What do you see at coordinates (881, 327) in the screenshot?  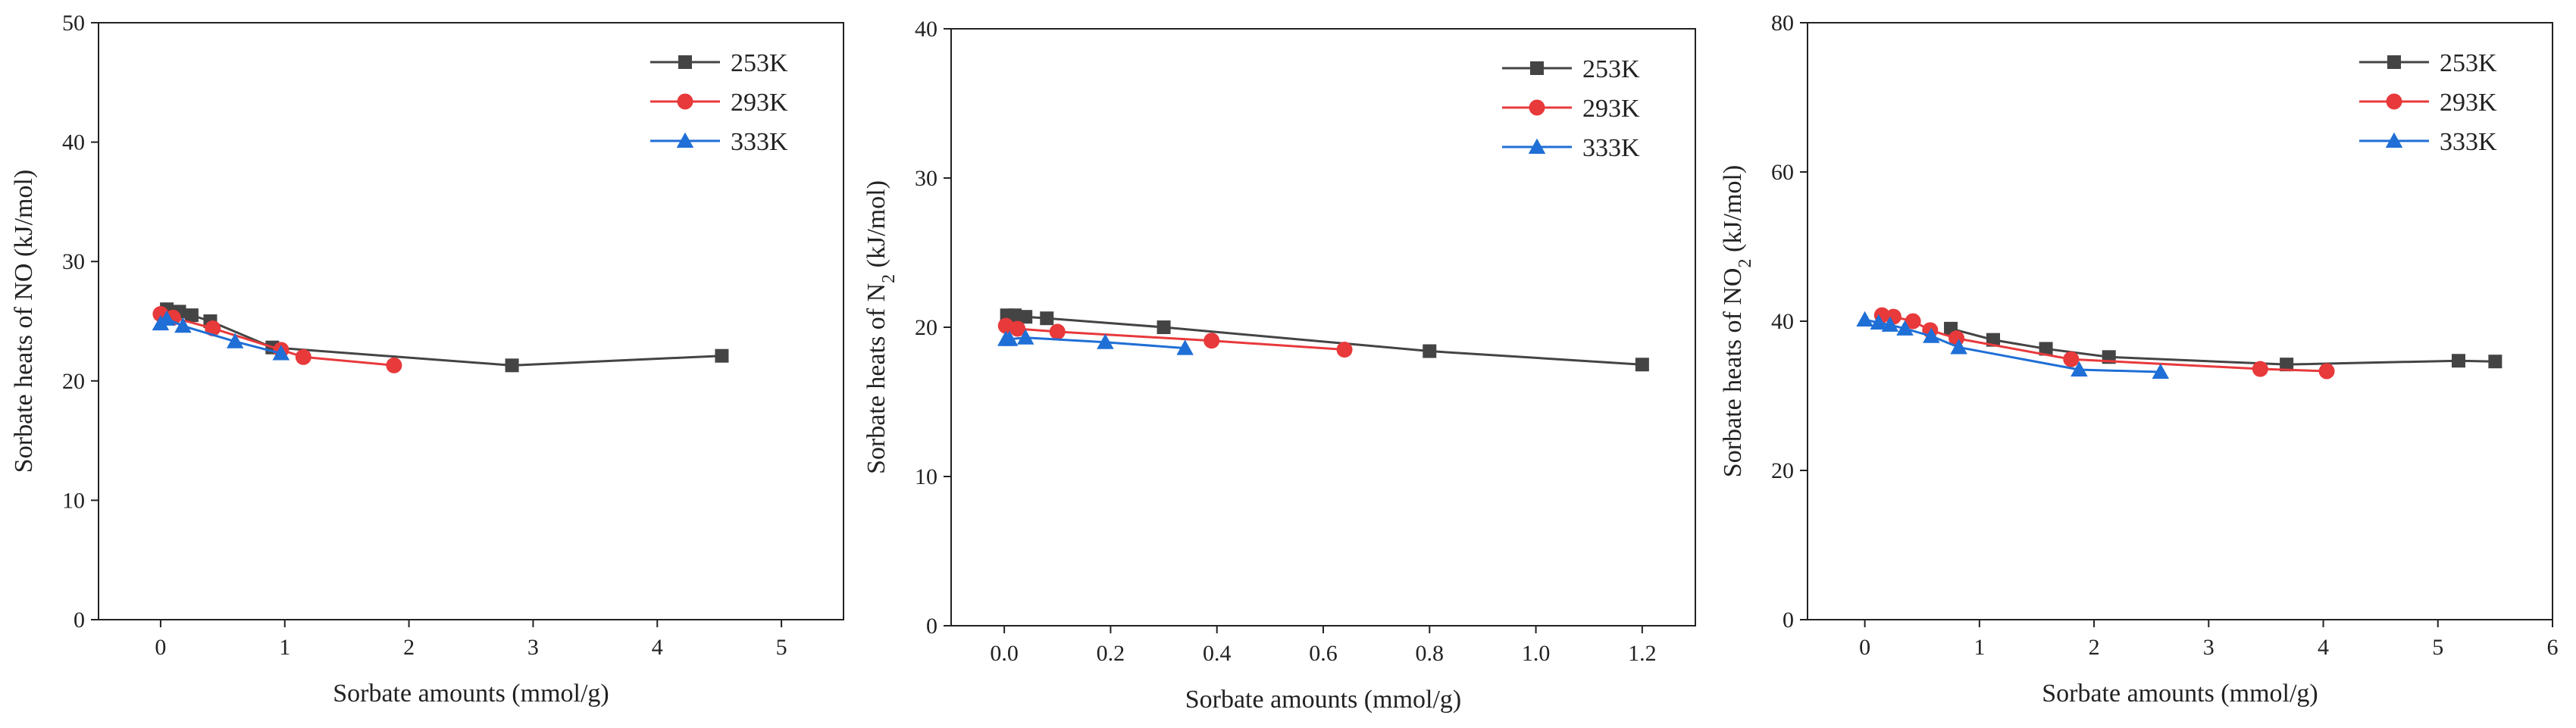 I see `y-axis-label: Sorbate heats of N2 (kJ/mol)` at bounding box center [881, 327].